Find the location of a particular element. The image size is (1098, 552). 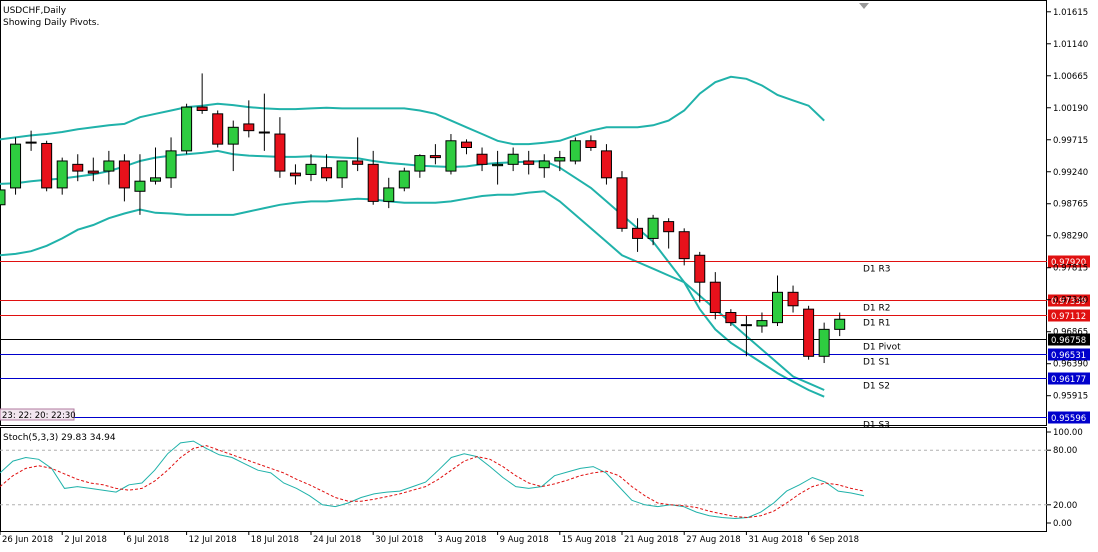

pivot-name-6: D1 S2 is located at coordinates (876, 387).